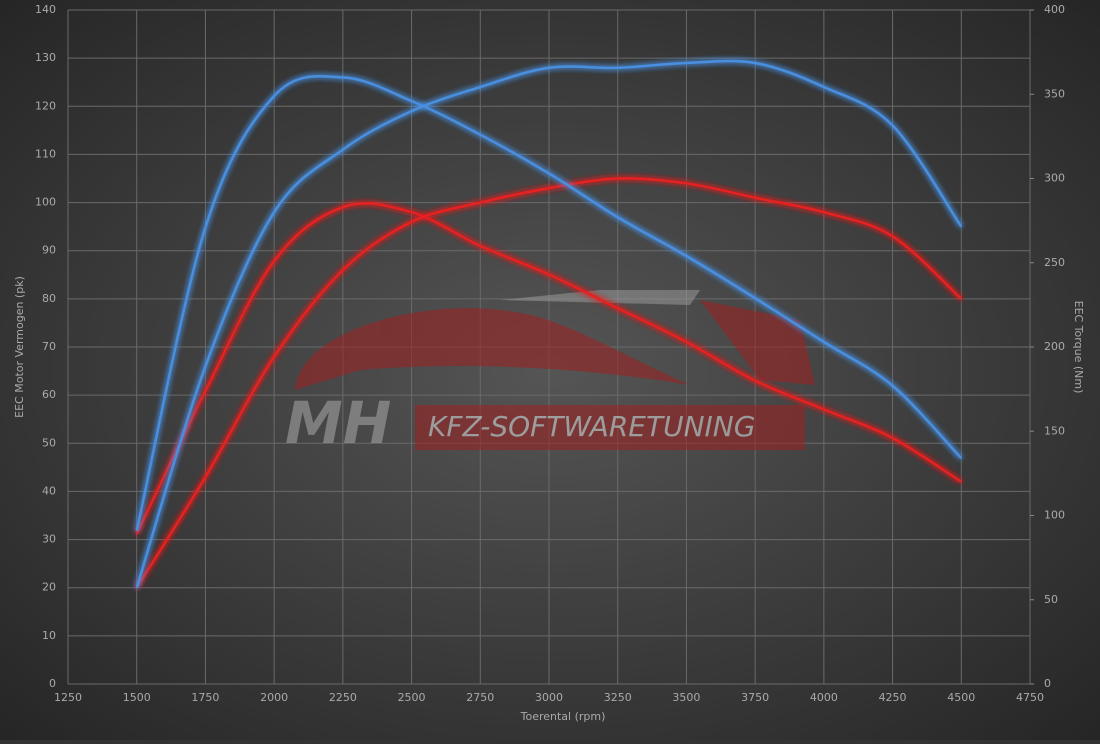 The width and height of the screenshot is (1100, 744). What do you see at coordinates (274, 697) in the screenshot?
I see `x-tick-label: 2000` at bounding box center [274, 697].